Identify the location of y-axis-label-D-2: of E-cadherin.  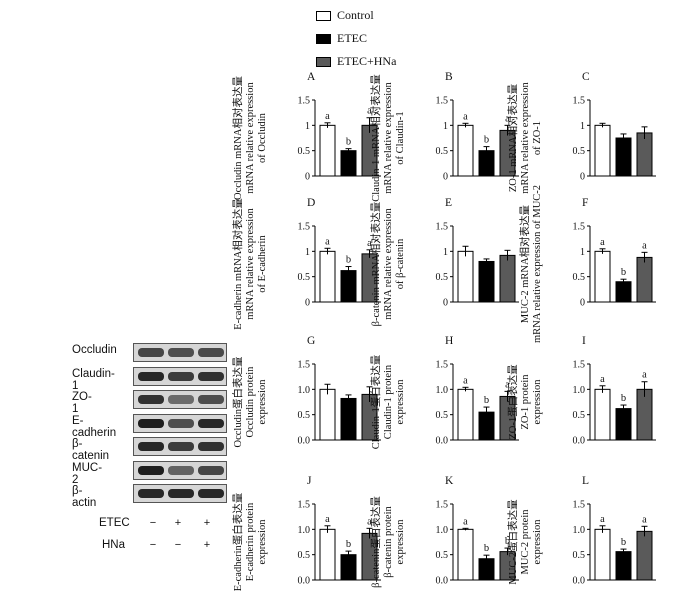
(262, 264).